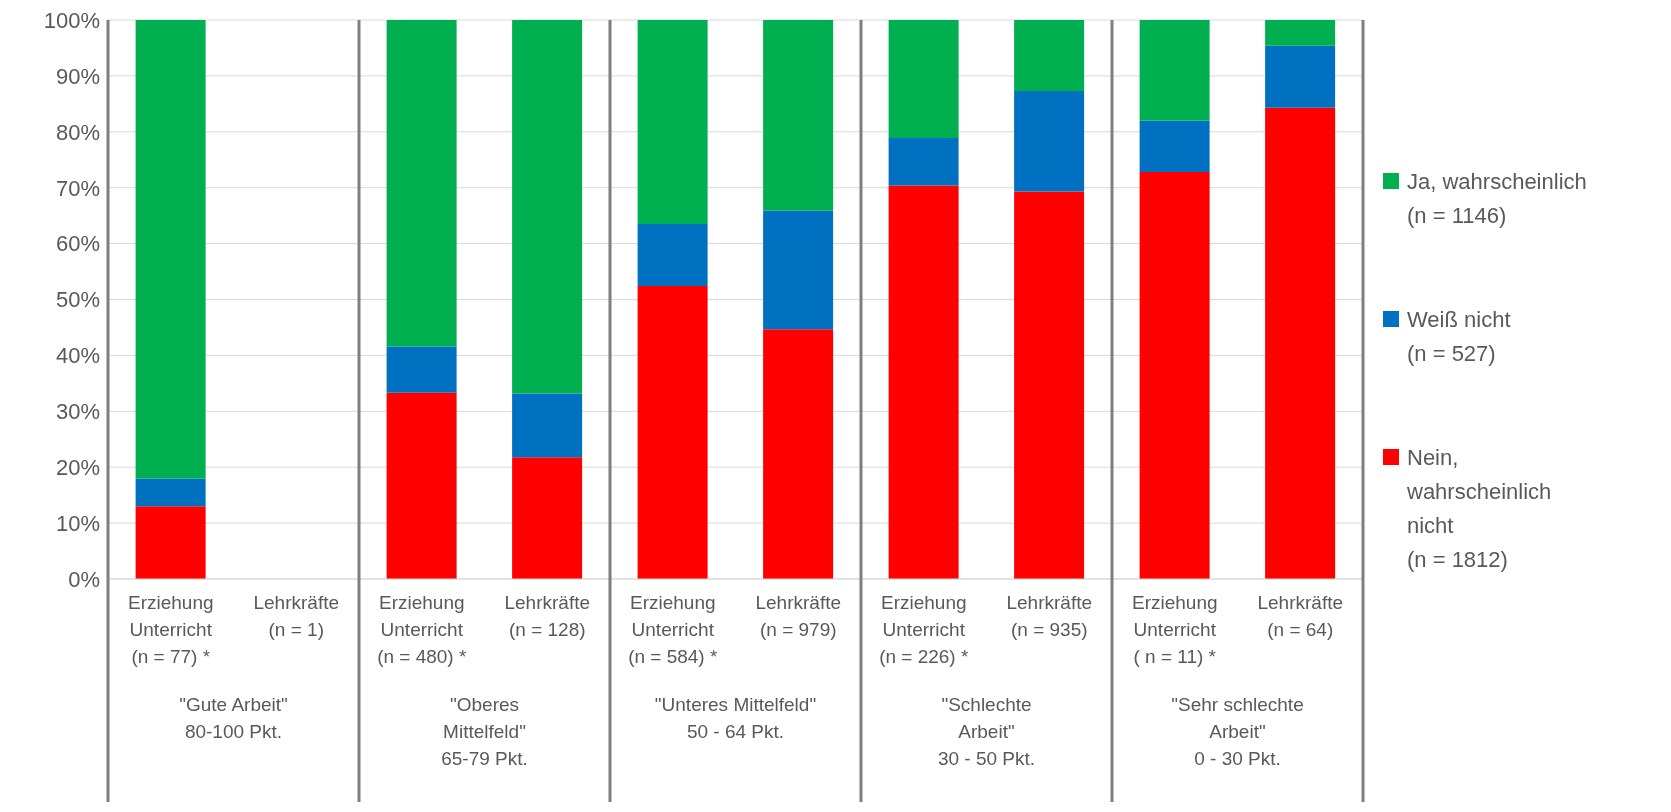 The width and height of the screenshot is (1671, 812). Describe the element at coordinates (673, 629) in the screenshot. I see `x-tick-label: Erziehung Unterricht (n = 584) *` at that location.